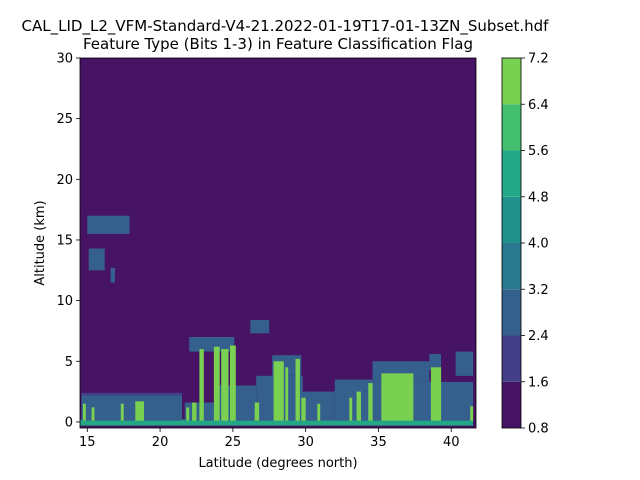 This screenshot has width=640, height=480. I want to click on x-tick-label: 35, so click(378, 442).